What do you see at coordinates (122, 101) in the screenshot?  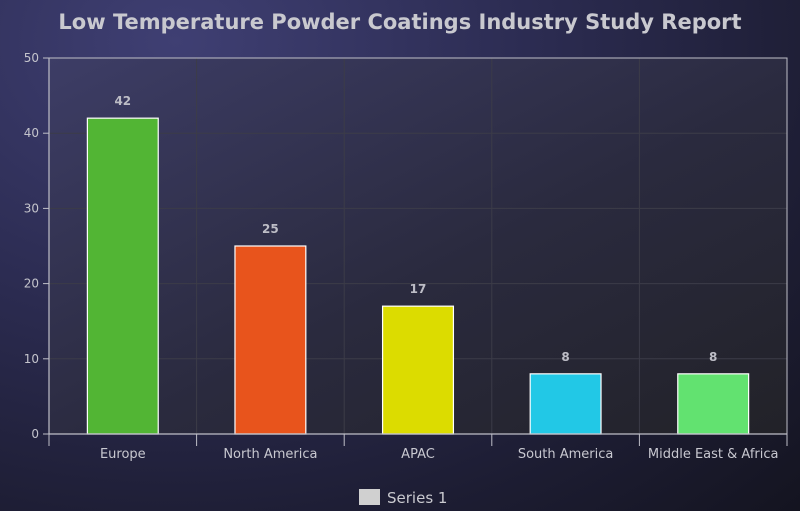 I see `value-label-0: 42` at bounding box center [122, 101].